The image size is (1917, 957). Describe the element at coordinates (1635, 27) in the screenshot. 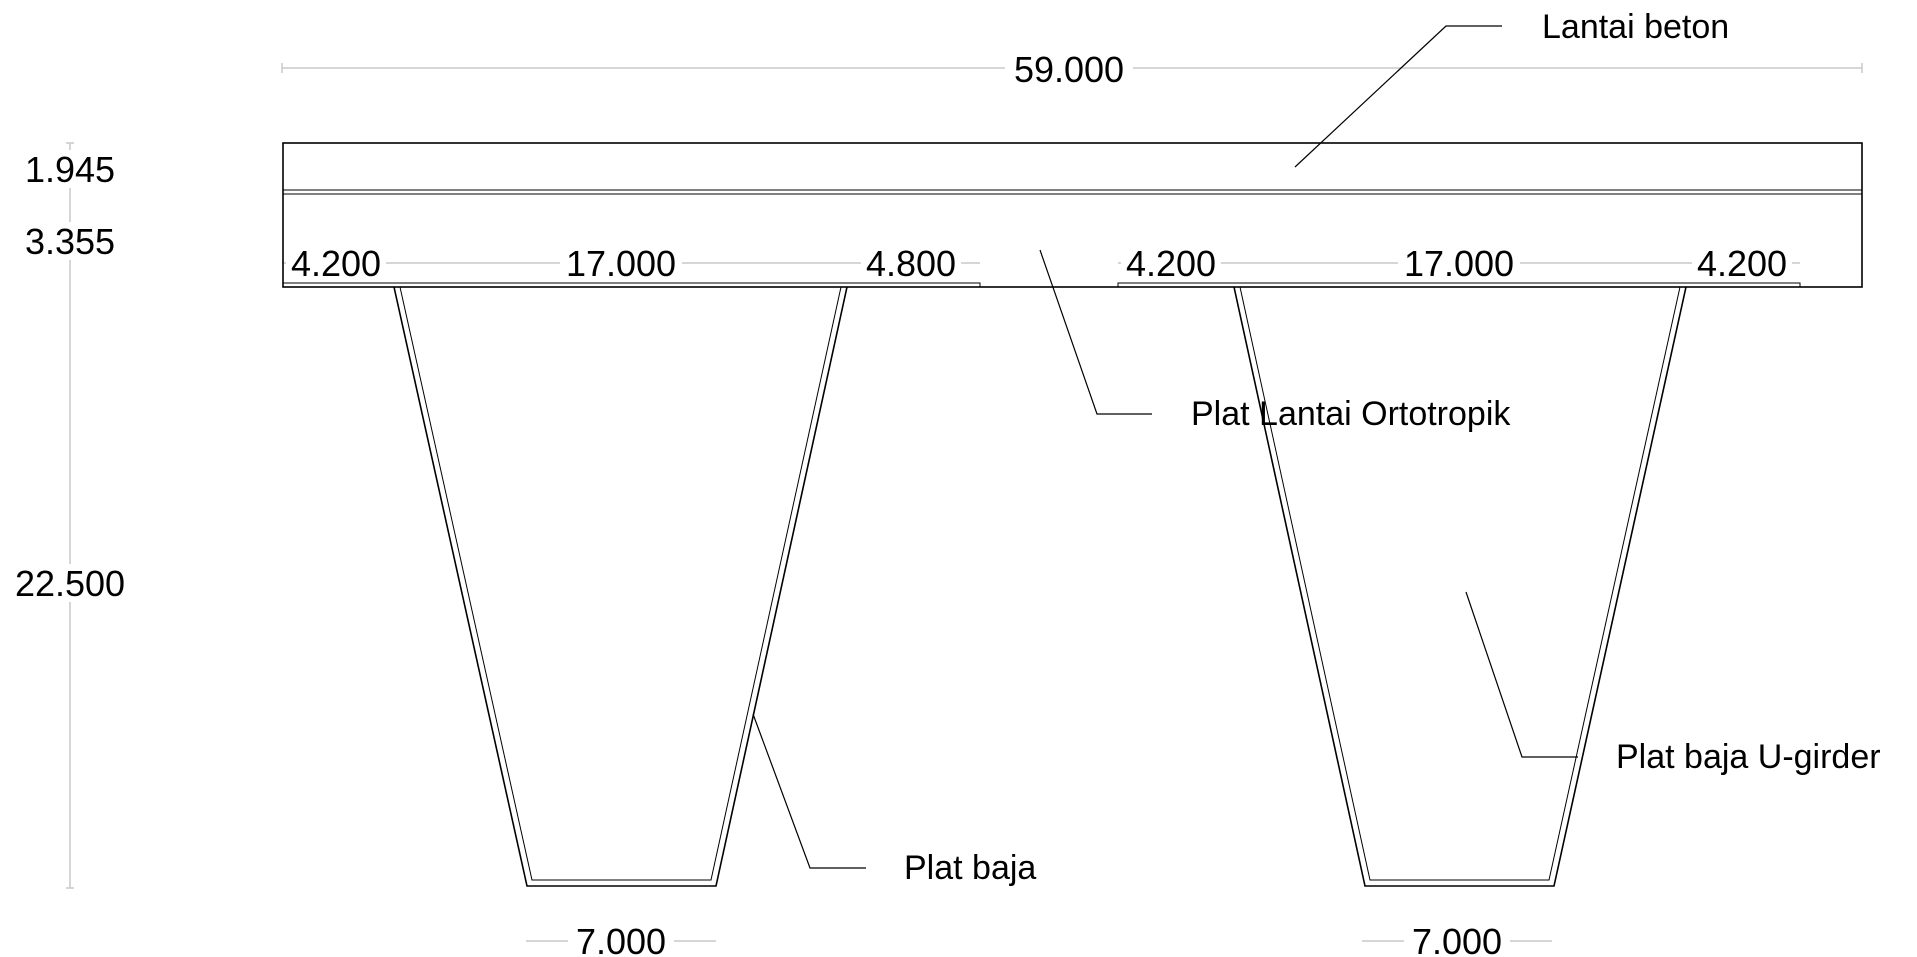

I see `concrete-deck-label: Lantai beton` at that location.